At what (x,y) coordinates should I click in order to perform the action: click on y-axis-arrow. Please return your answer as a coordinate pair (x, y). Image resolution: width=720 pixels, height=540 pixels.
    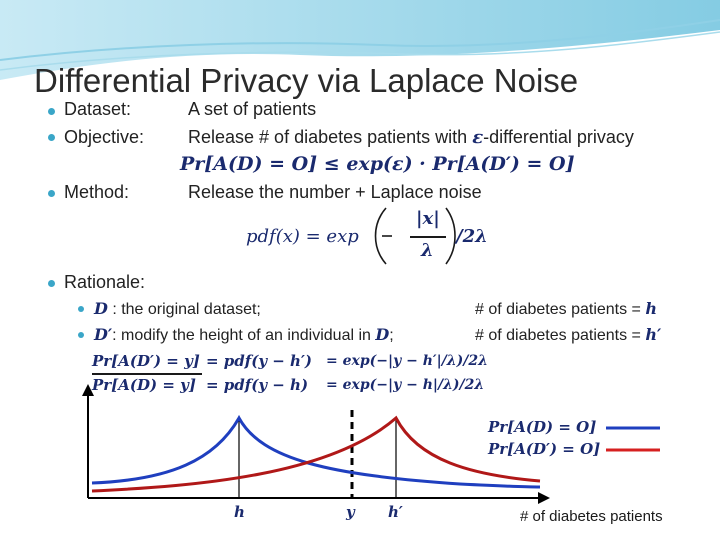
    Looking at the image, I should click on (88, 390).